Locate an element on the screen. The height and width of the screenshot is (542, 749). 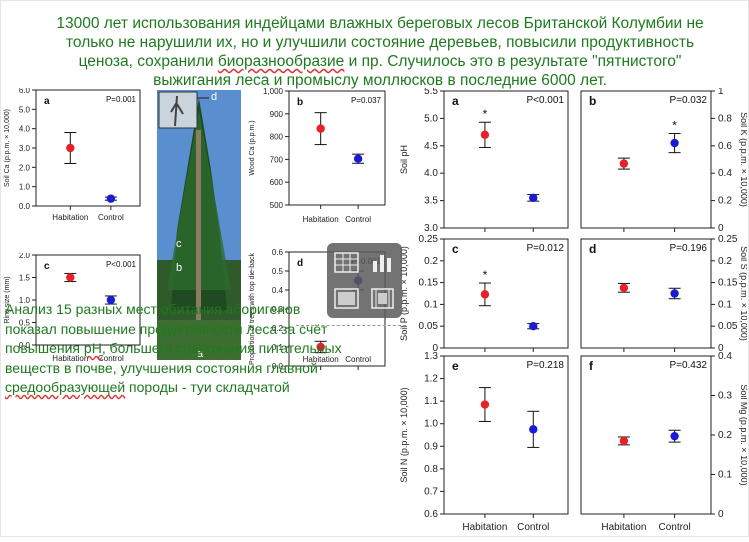
p-value-label: P=0.218 is located at coordinates (545, 365).